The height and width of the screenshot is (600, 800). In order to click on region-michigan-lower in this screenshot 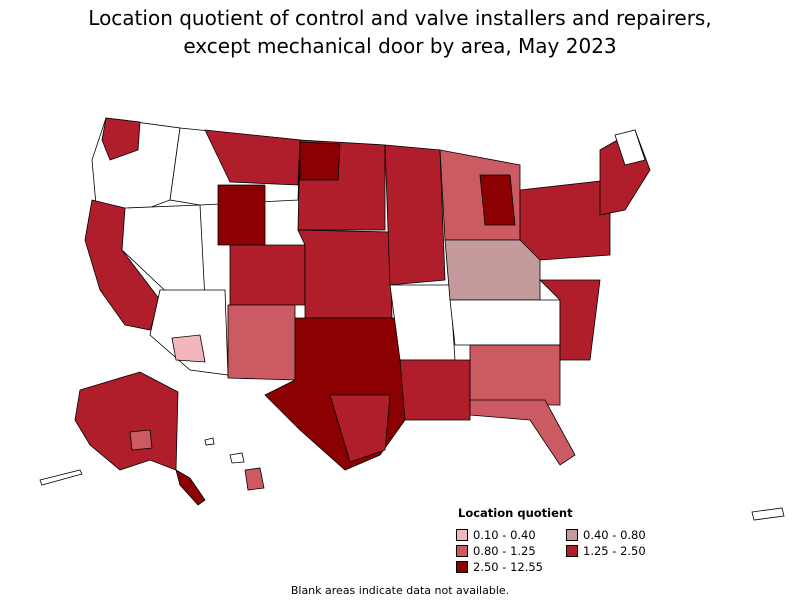, I will do `click(497, 200)`.